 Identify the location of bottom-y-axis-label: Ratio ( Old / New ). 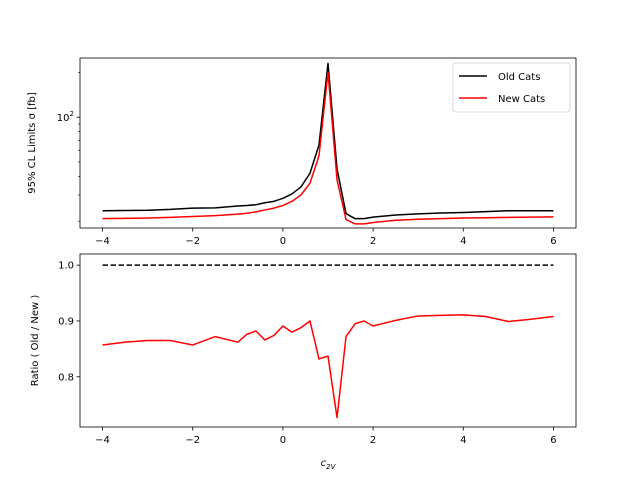
(35, 341).